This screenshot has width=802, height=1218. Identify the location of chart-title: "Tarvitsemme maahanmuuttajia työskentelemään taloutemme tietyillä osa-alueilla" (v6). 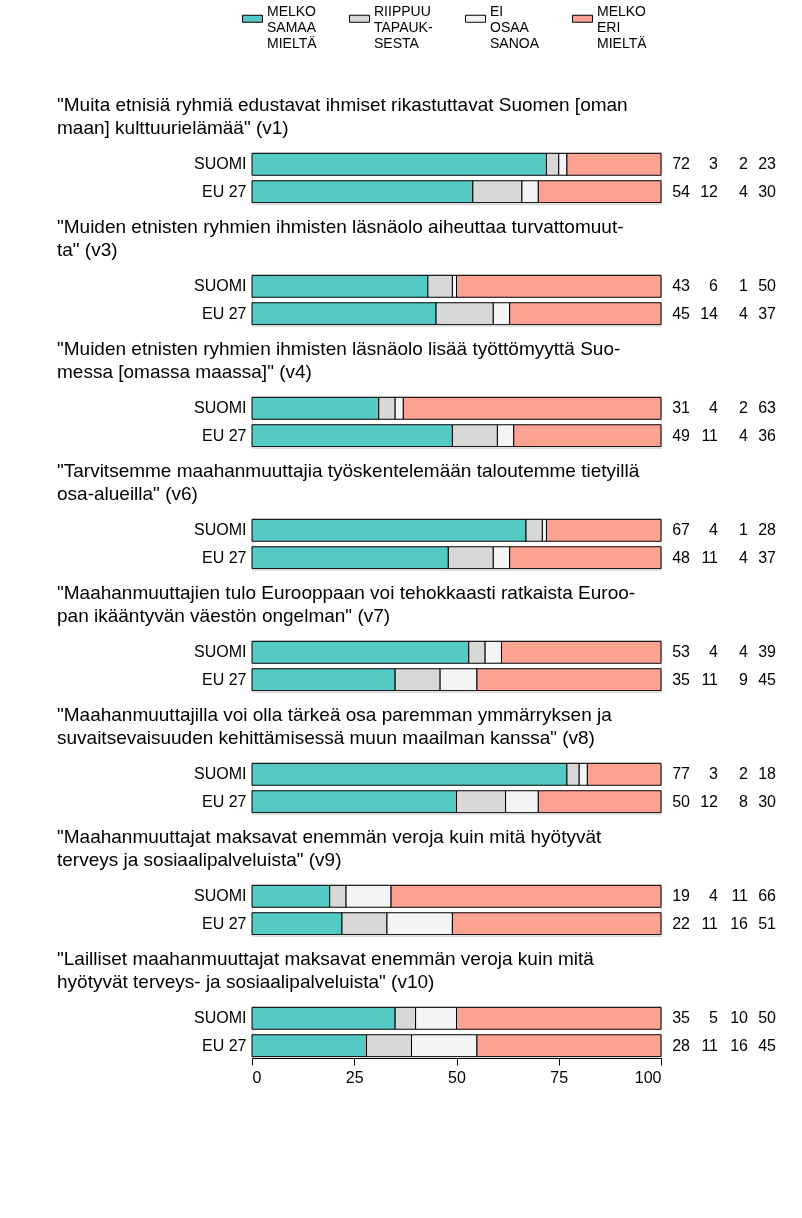
(348, 482).